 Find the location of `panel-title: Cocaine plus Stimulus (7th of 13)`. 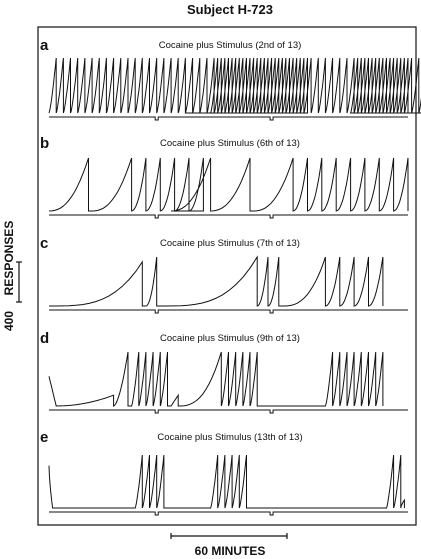

panel-title: Cocaine plus Stimulus (7th of 13) is located at coordinates (230, 243).